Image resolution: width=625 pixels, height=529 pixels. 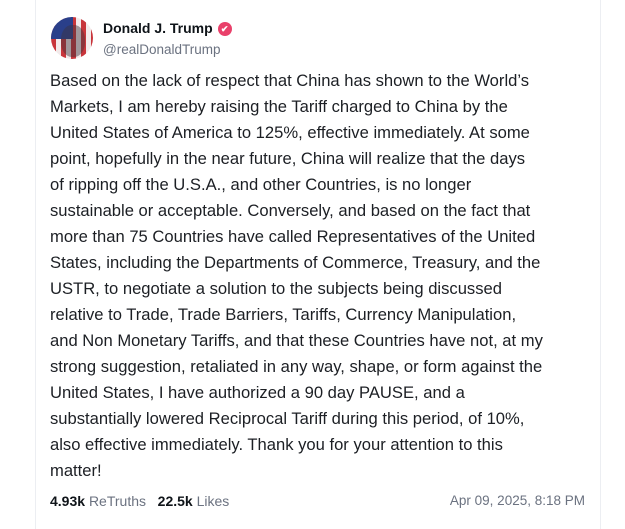 I want to click on retruths-stat: 4.93k ReTruths, so click(x=98, y=501).